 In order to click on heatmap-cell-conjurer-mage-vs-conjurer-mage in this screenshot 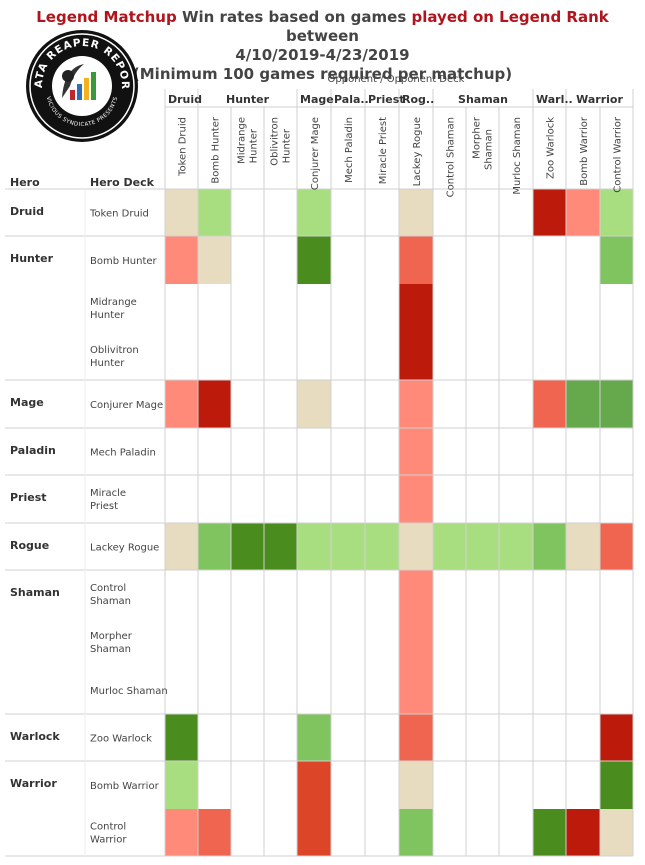, I will do `click(314, 404)`.